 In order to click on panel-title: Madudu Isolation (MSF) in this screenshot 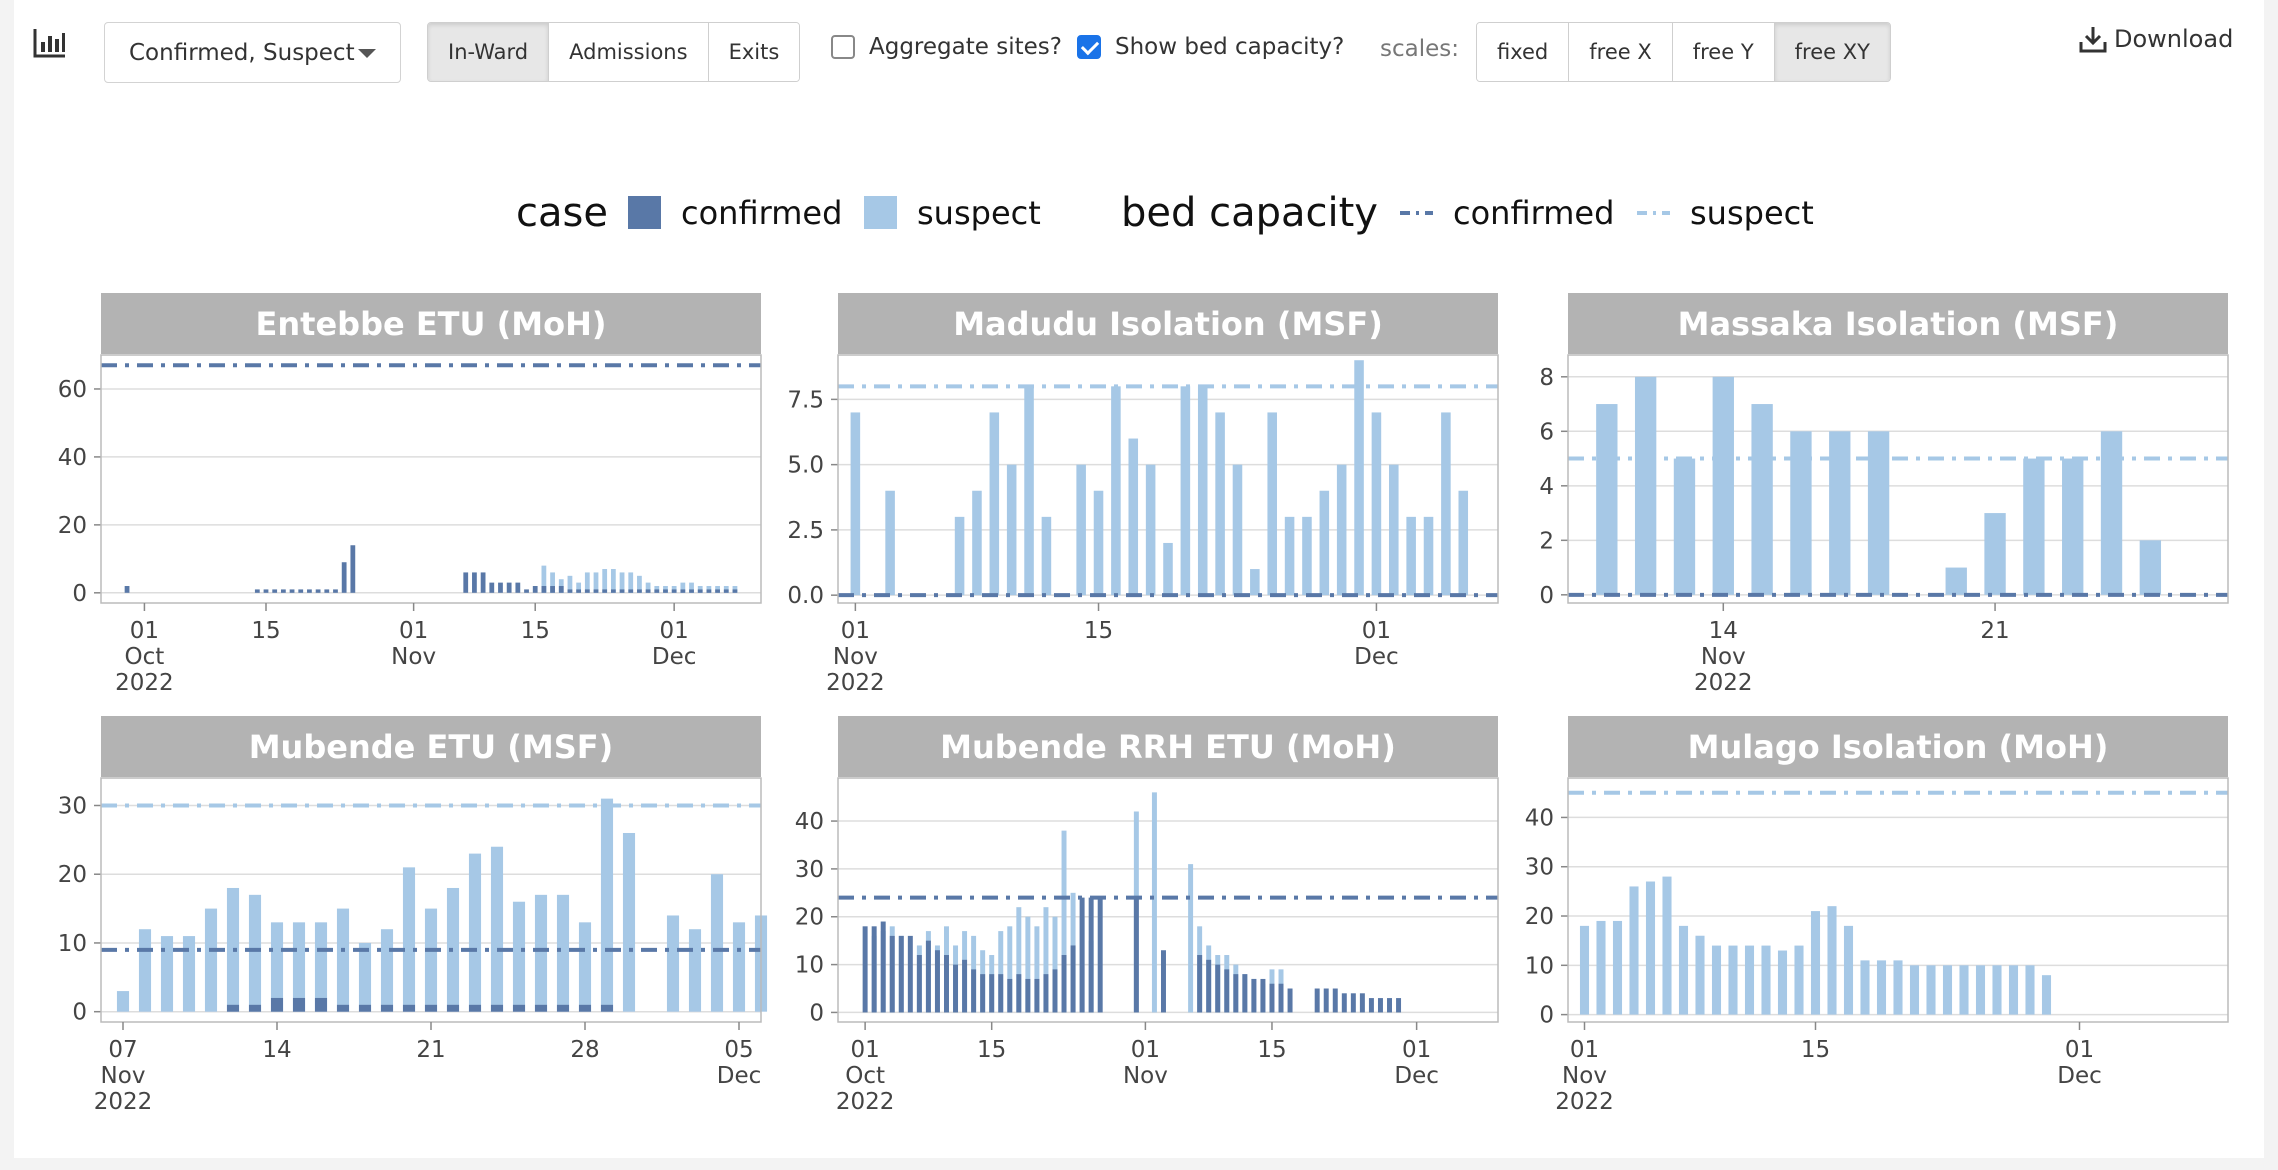, I will do `click(1168, 324)`.